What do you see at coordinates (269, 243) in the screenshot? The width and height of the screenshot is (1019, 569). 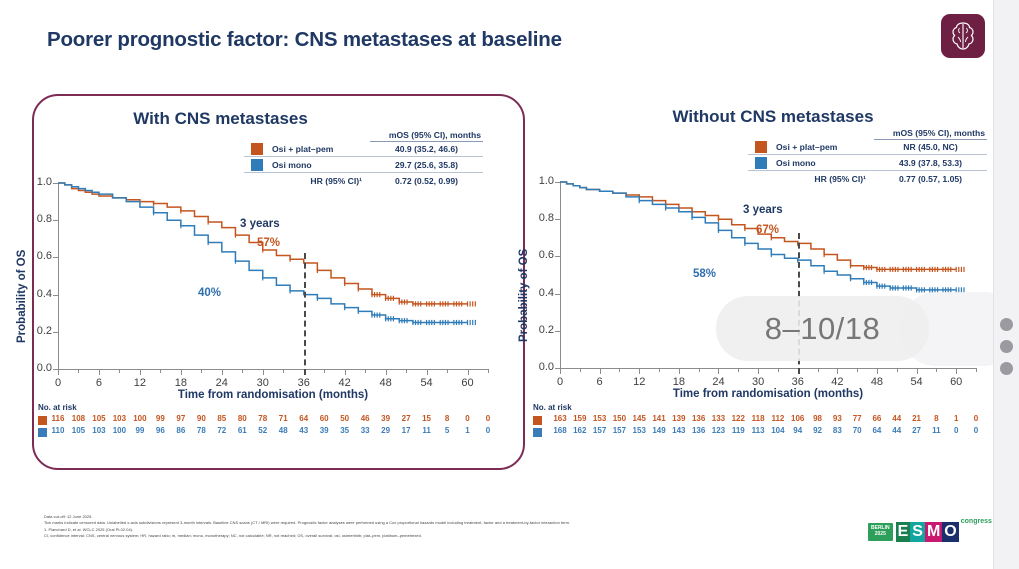 I see `osi-plat-pem-3yr-rate: 57%` at bounding box center [269, 243].